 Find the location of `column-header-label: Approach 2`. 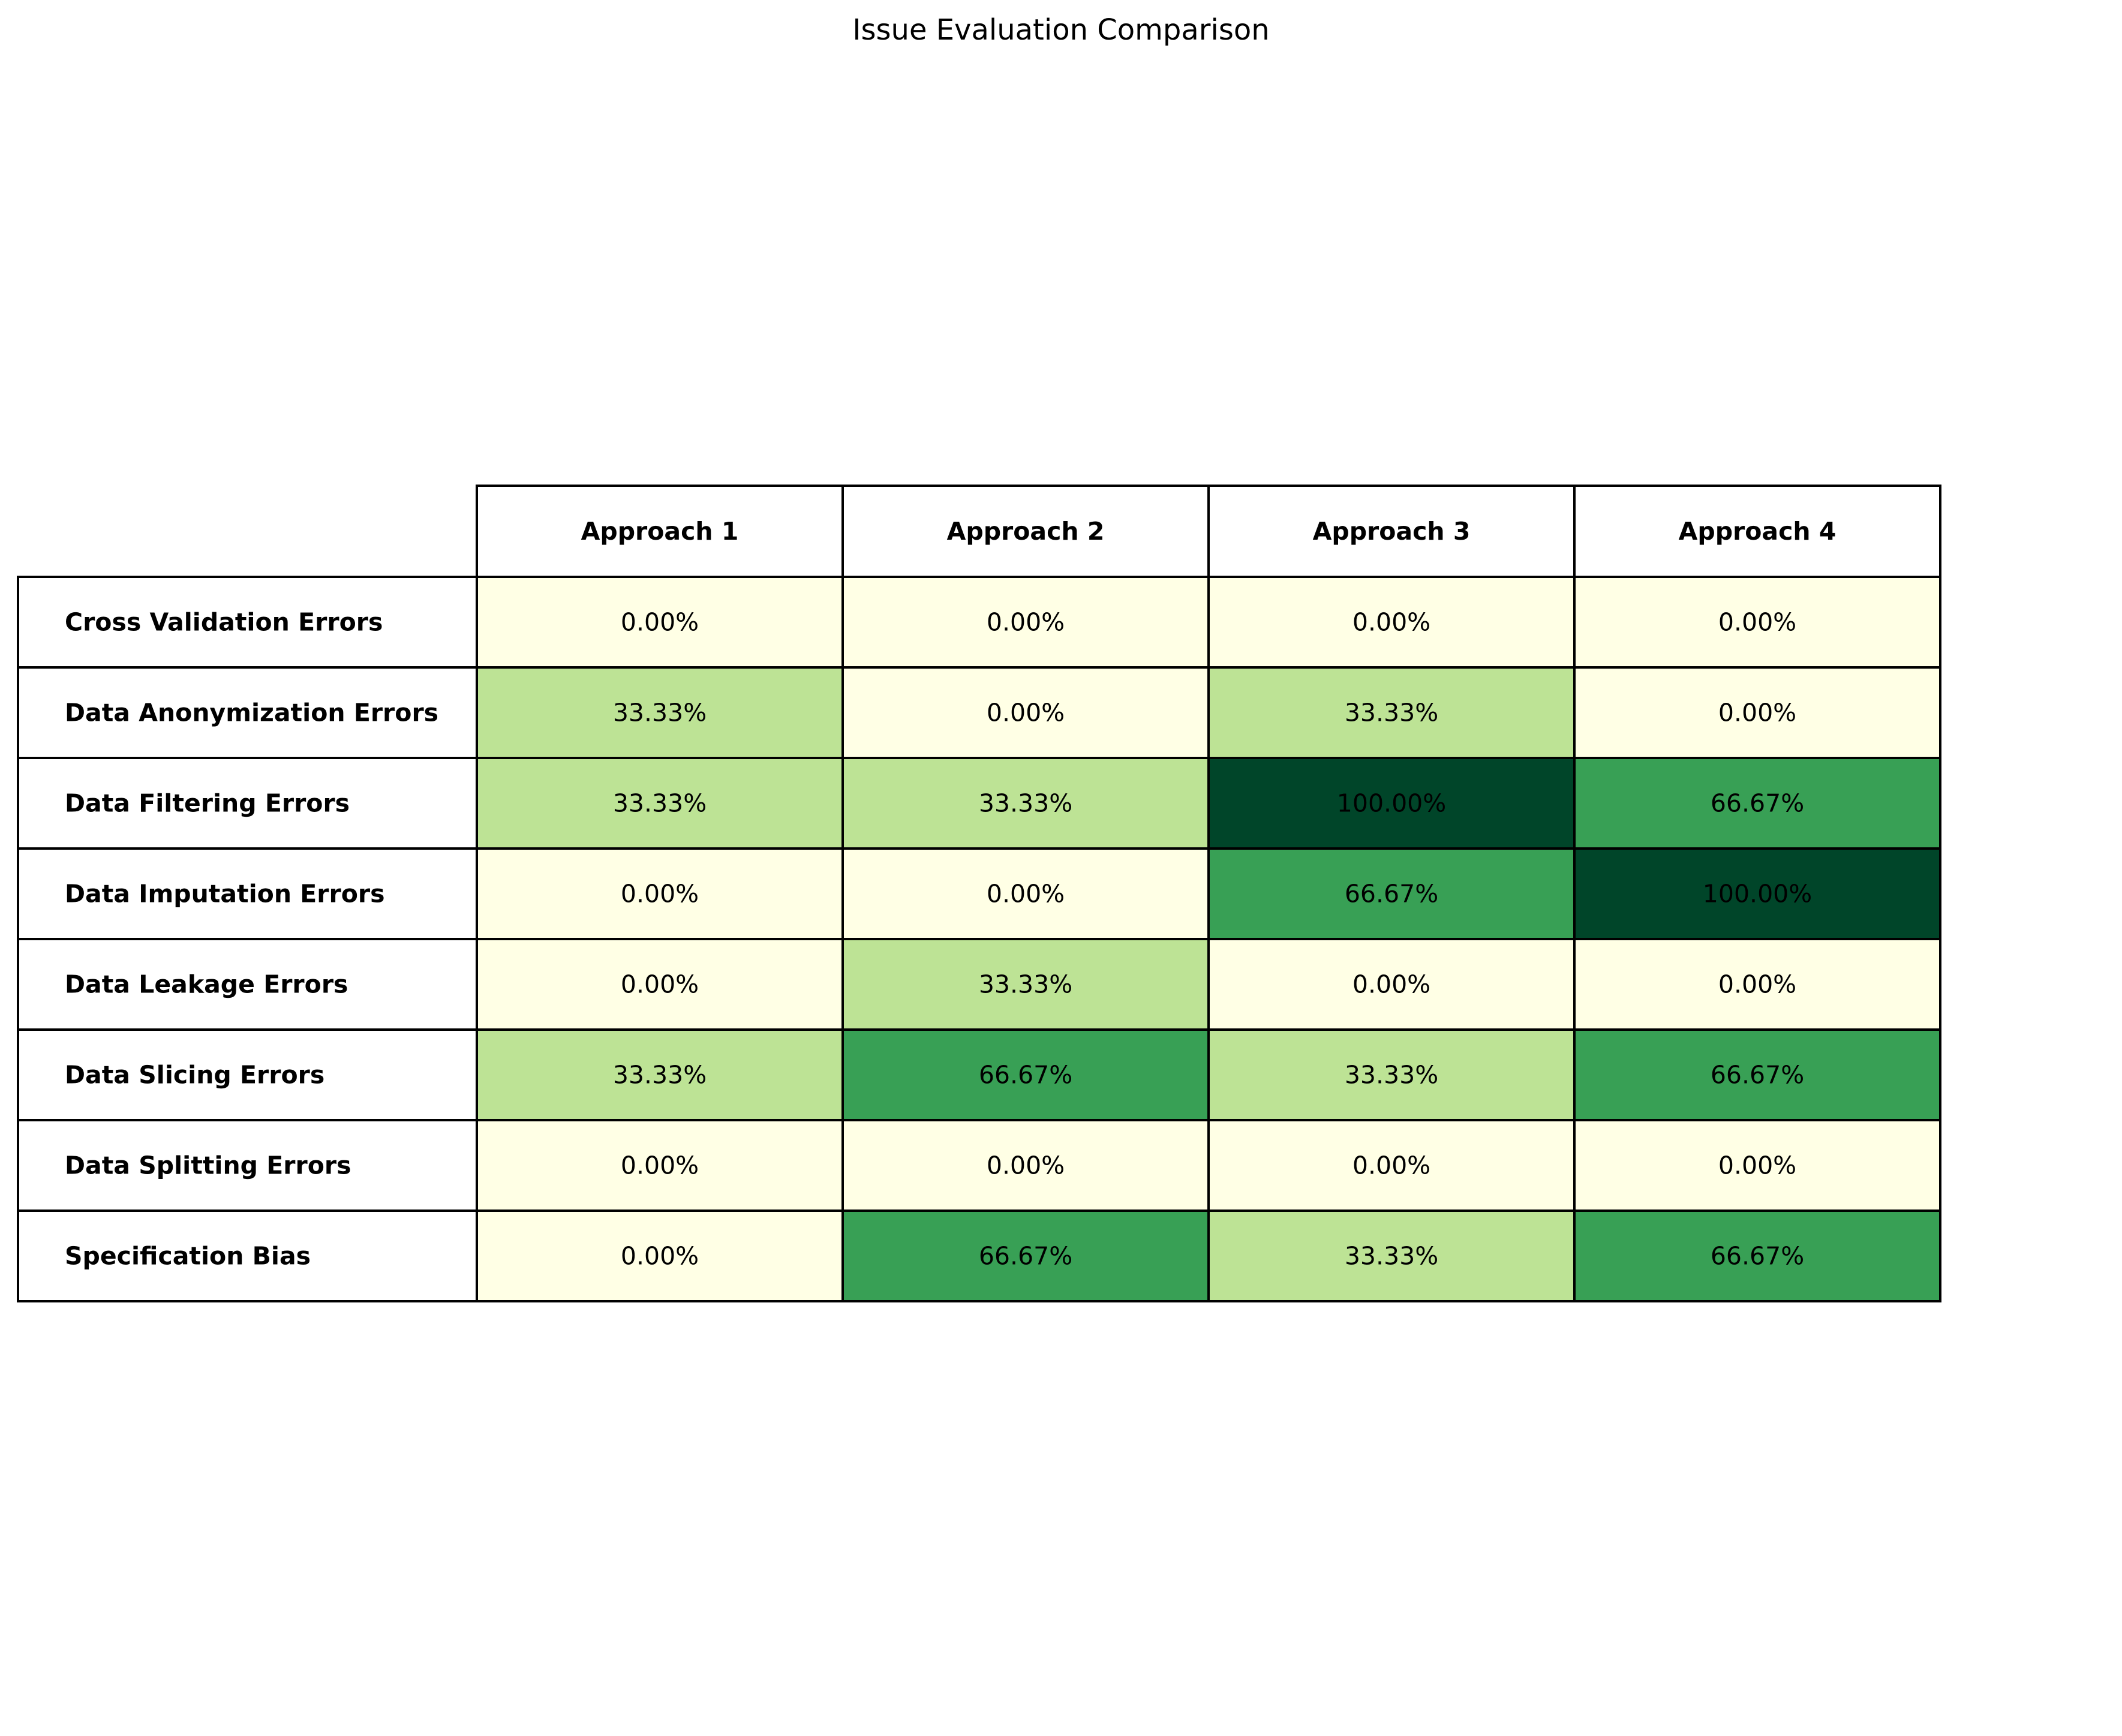

column-header-label: Approach 2 is located at coordinates (1026, 531).